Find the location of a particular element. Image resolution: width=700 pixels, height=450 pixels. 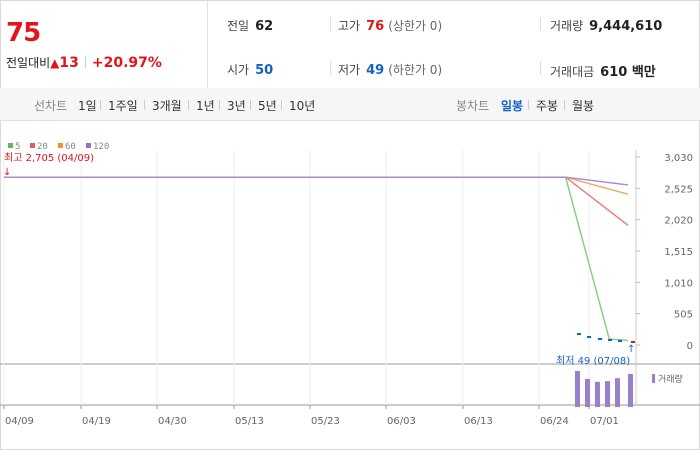

x-tick-label: 05/23 is located at coordinates (325, 421).